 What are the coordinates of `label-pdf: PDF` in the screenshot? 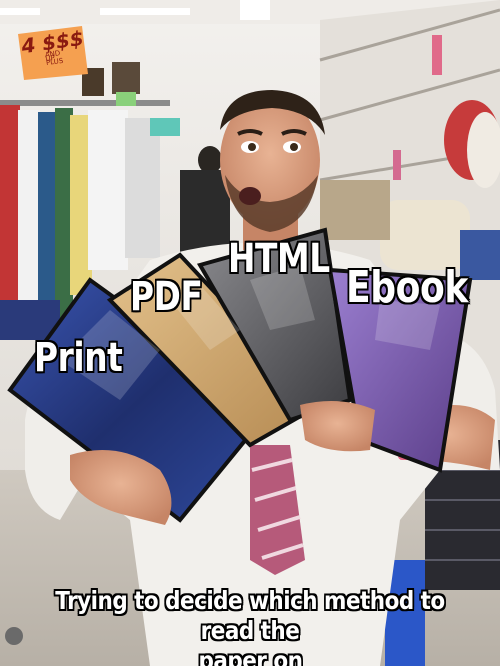 It's located at (166, 297).